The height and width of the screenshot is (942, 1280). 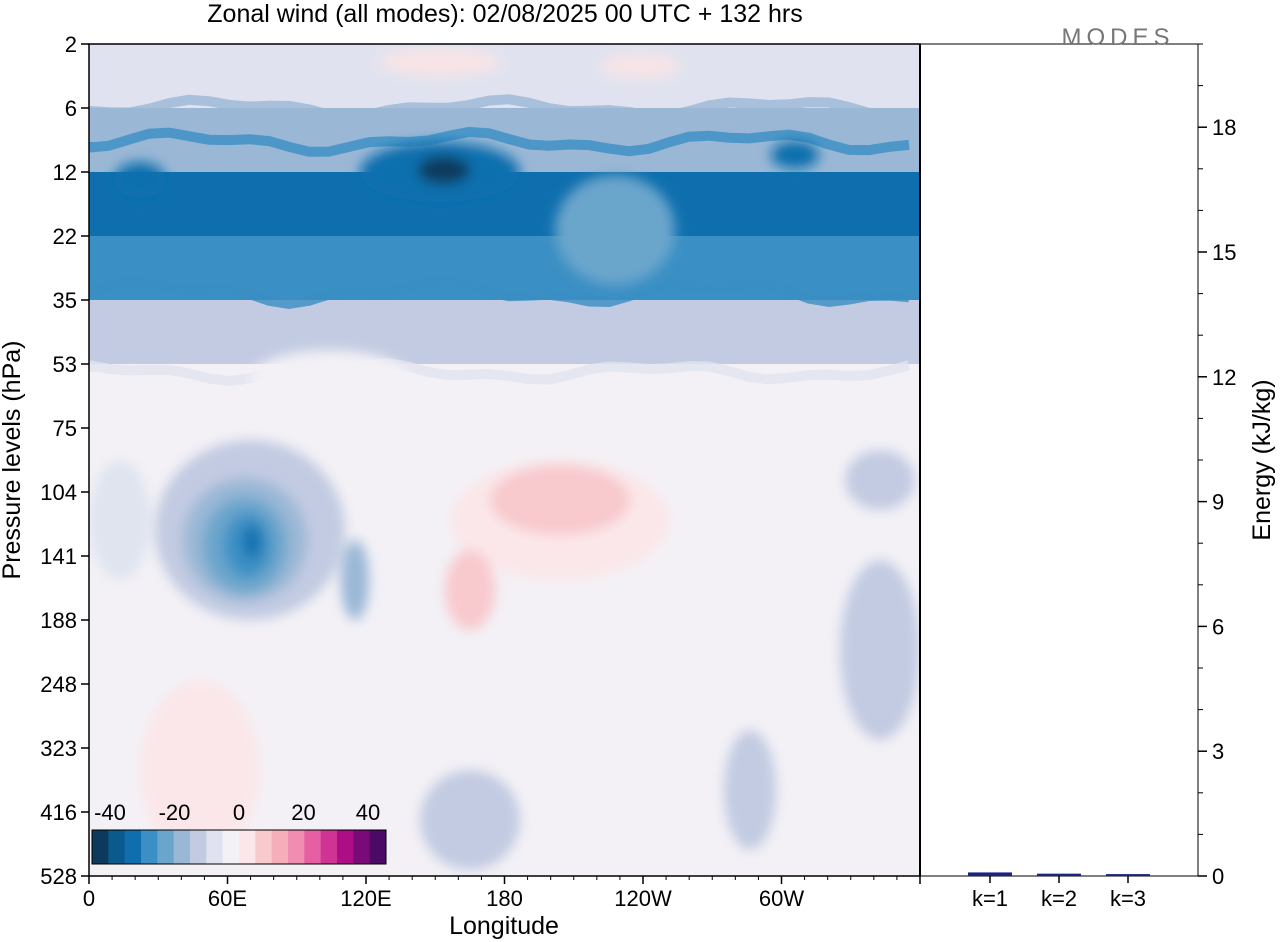 What do you see at coordinates (368, 812) in the screenshot?
I see `colorbar-tick-label: 40` at bounding box center [368, 812].